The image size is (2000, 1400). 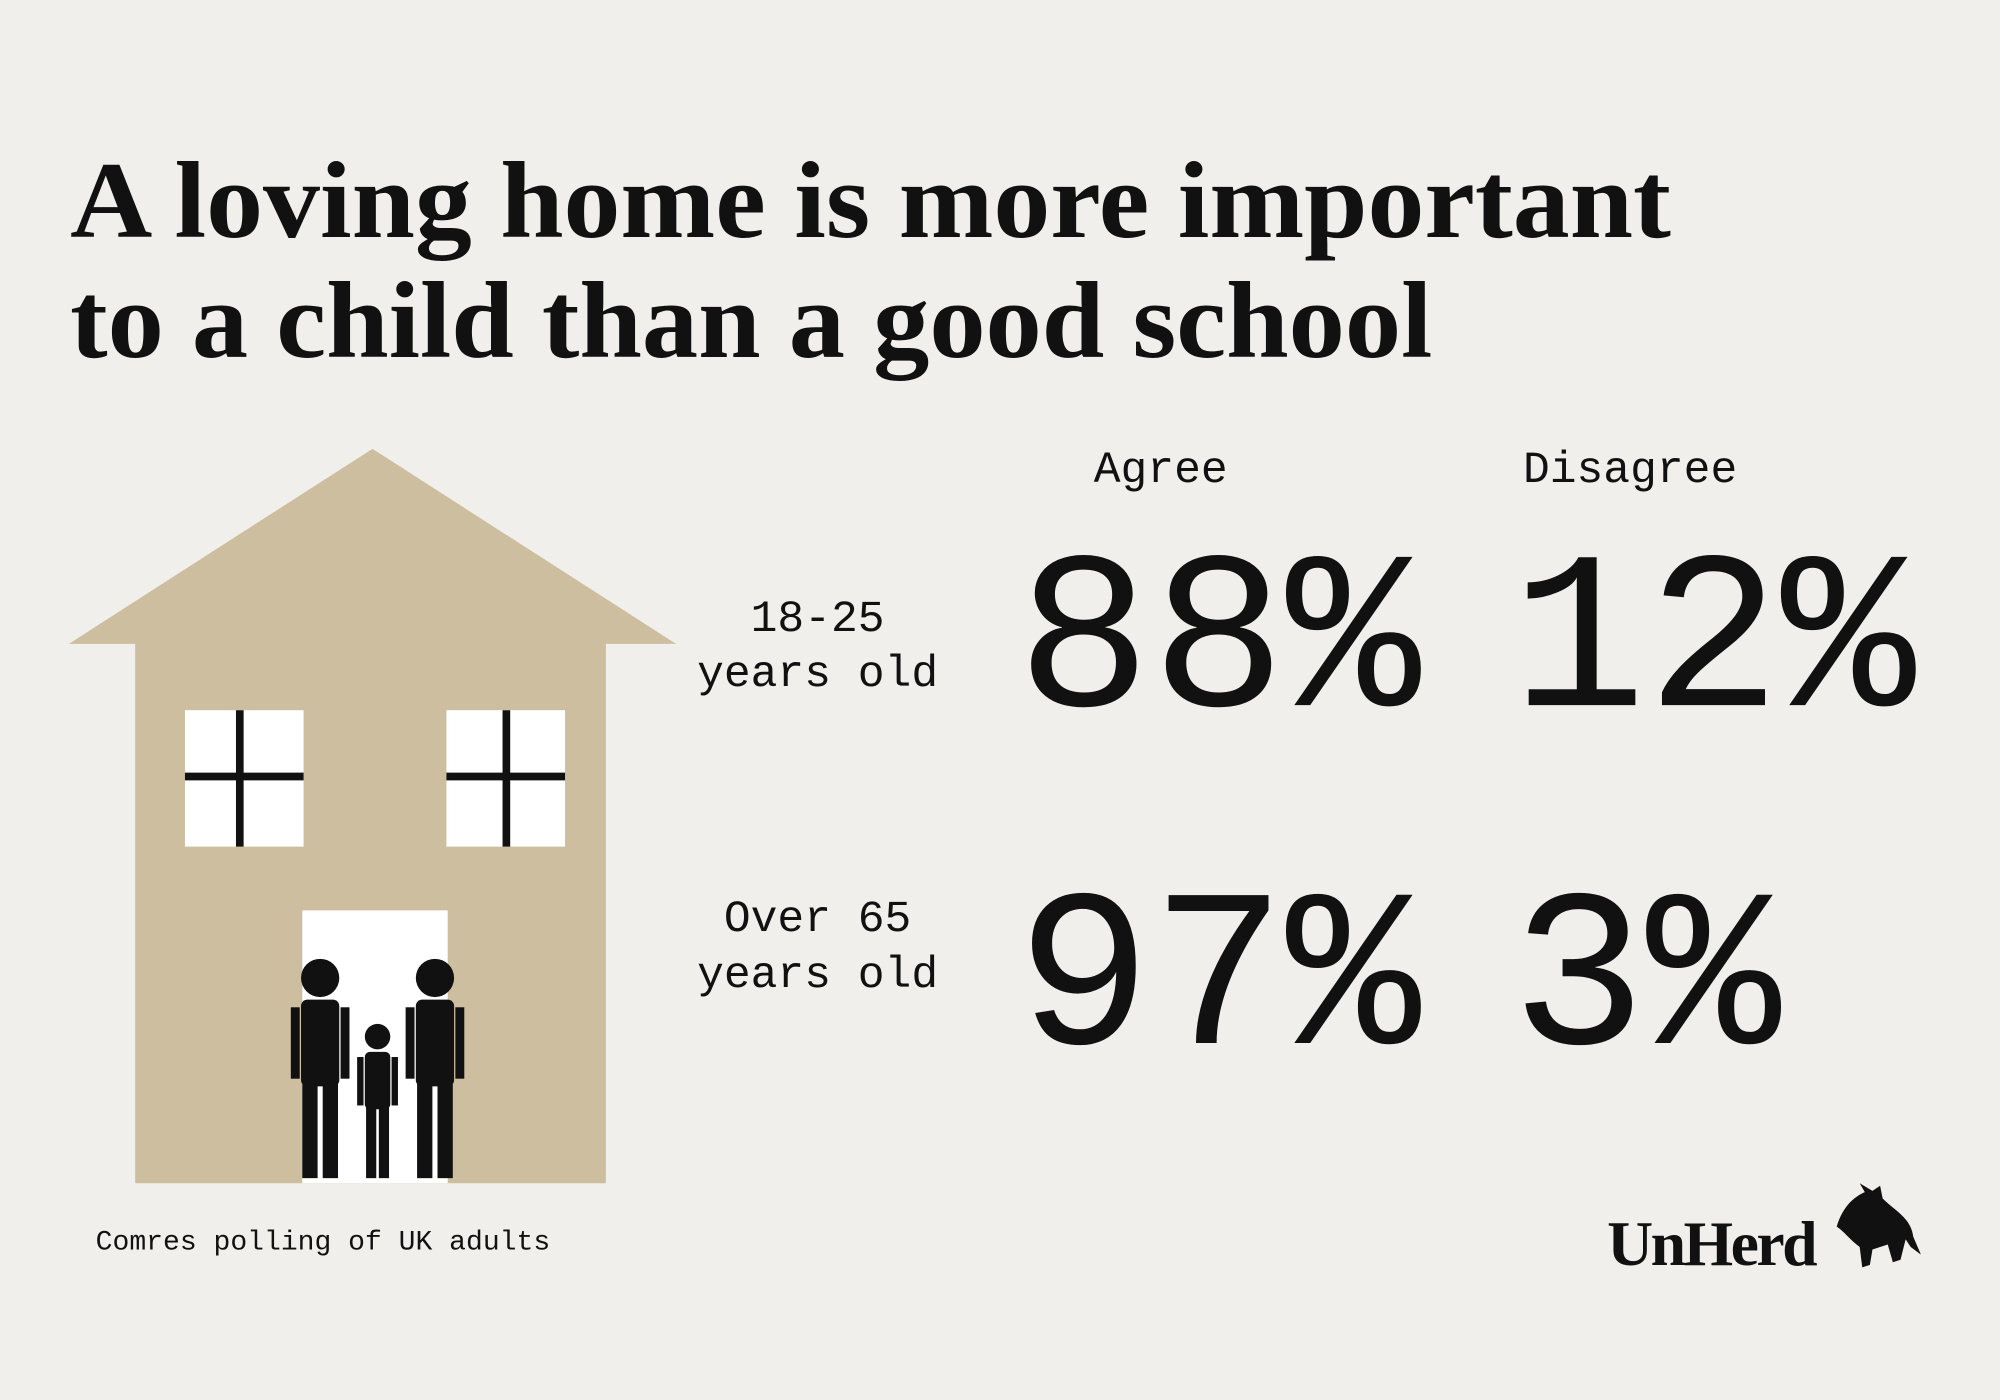 I want to click on percentage-value: 88%, so click(x=1219, y=646).